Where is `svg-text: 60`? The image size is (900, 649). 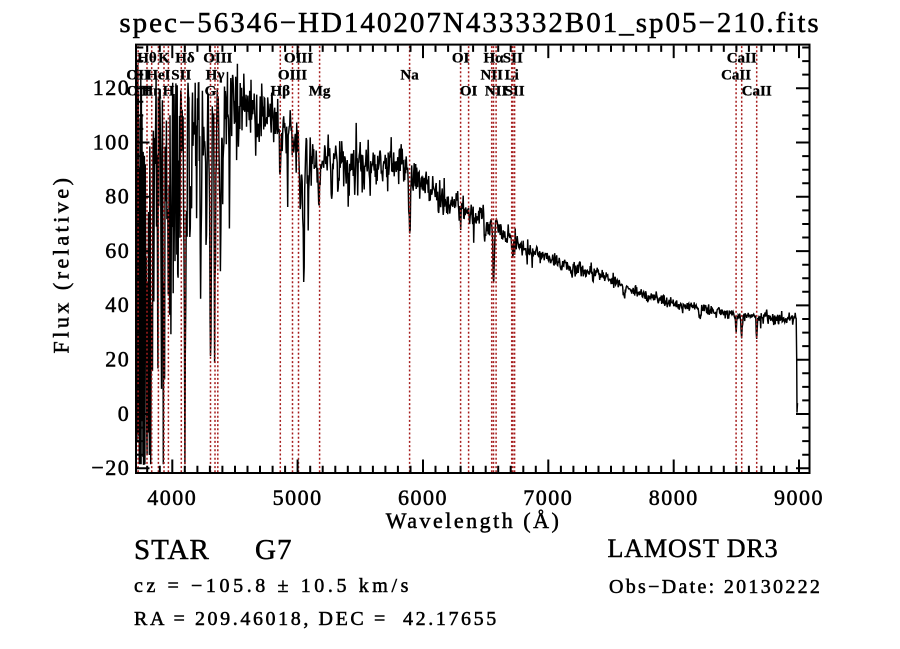 svg-text: 60 is located at coordinates (117, 250).